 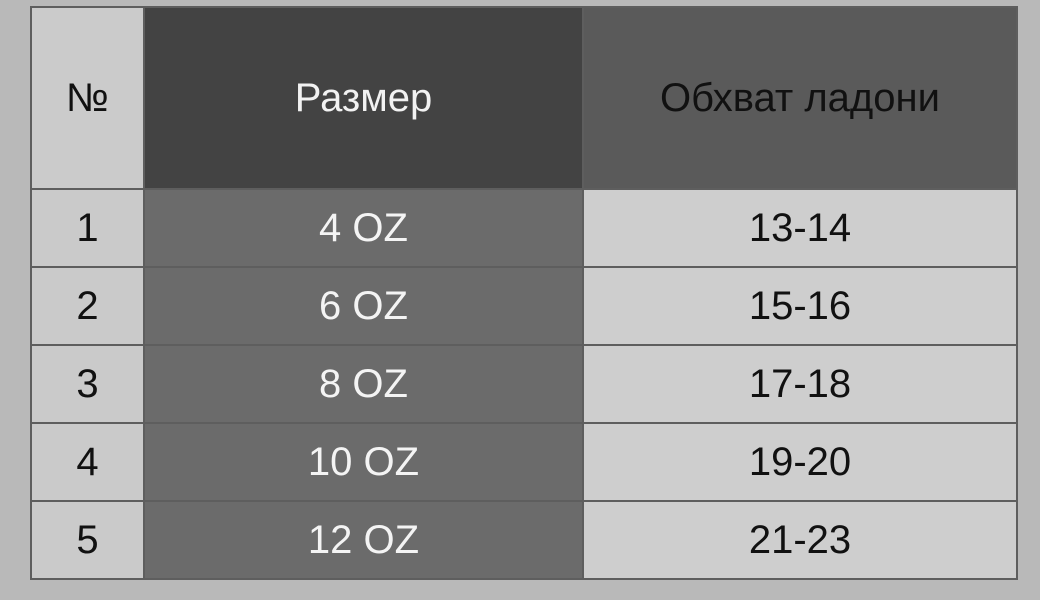 I want to click on cell-palm-girth: 19-20, so click(x=800, y=462).